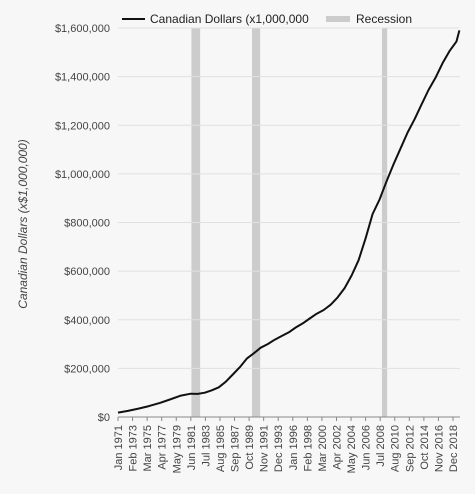 This screenshot has width=475, height=494. Describe the element at coordinates (308, 448) in the screenshot. I see `x-tick-label: Feb 1998` at that location.